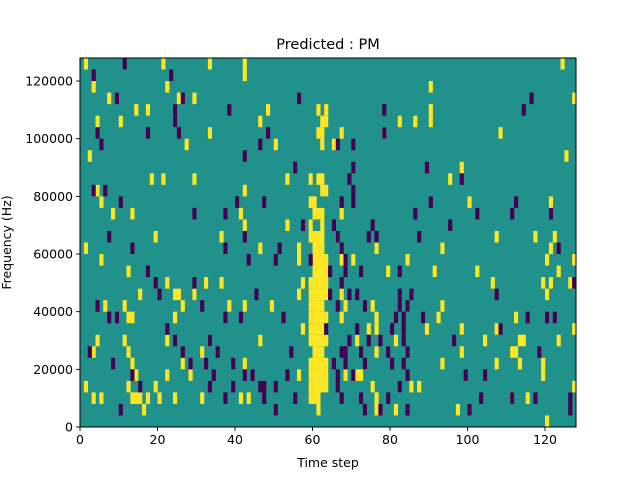 The image size is (640, 484). I want to click on x-tick-label: 40, so click(235, 439).